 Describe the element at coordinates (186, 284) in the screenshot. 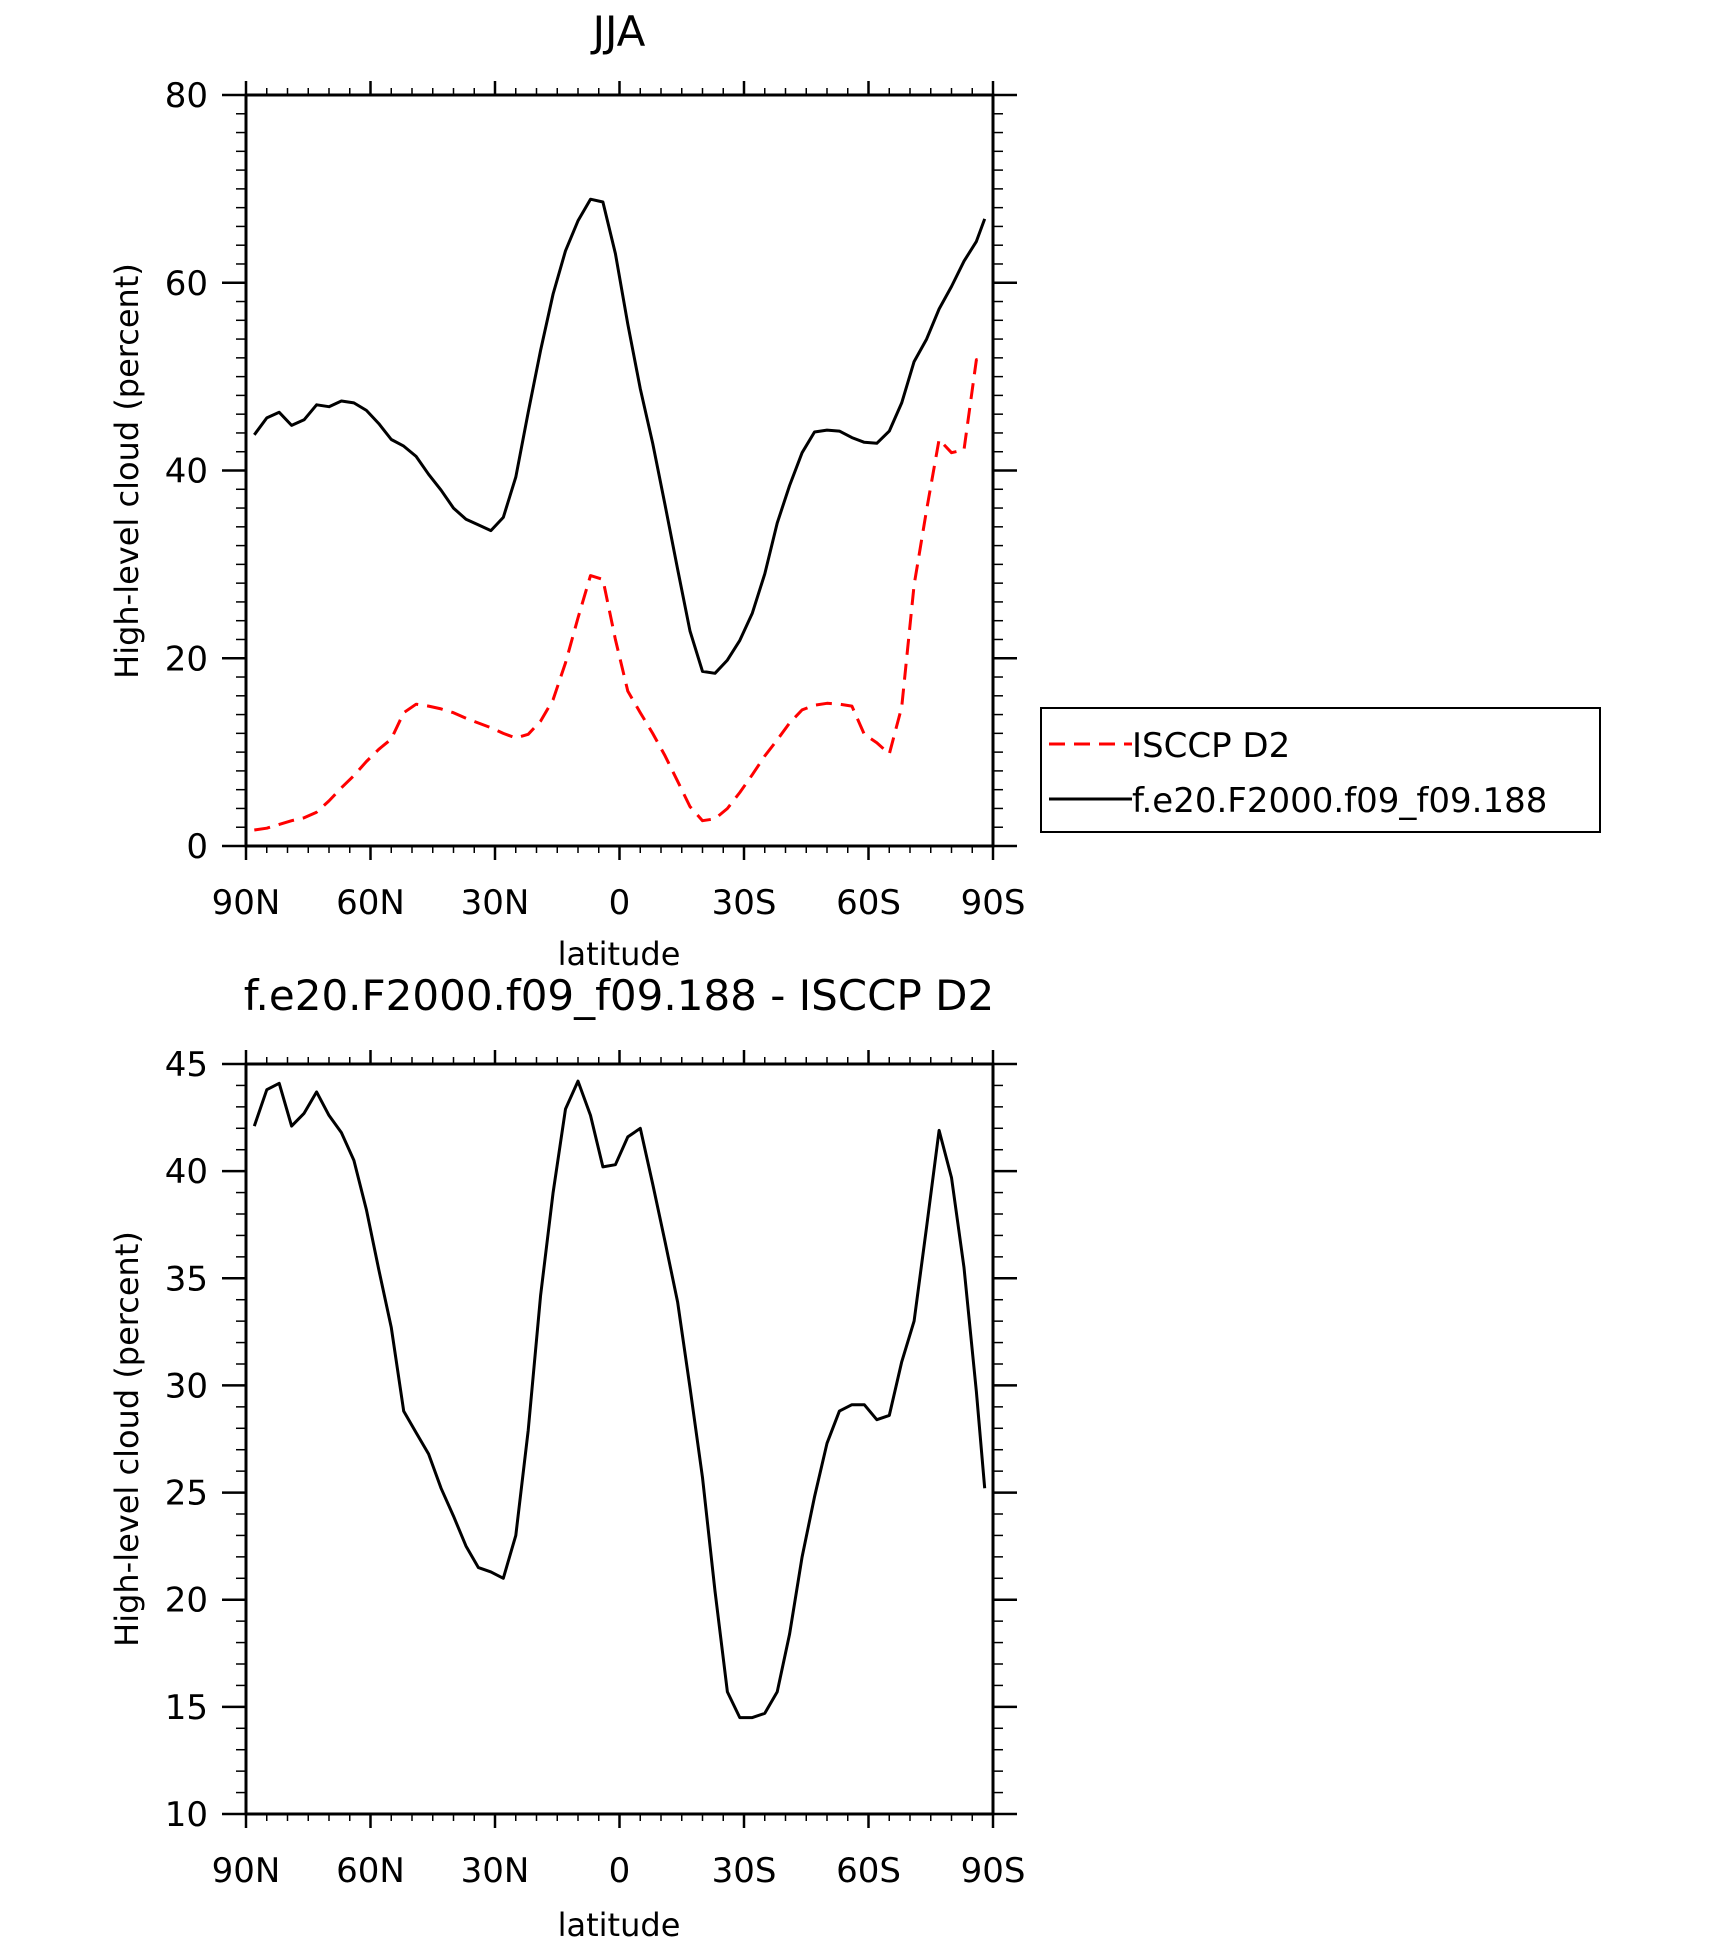

I see `y-tick-label: 60` at that location.